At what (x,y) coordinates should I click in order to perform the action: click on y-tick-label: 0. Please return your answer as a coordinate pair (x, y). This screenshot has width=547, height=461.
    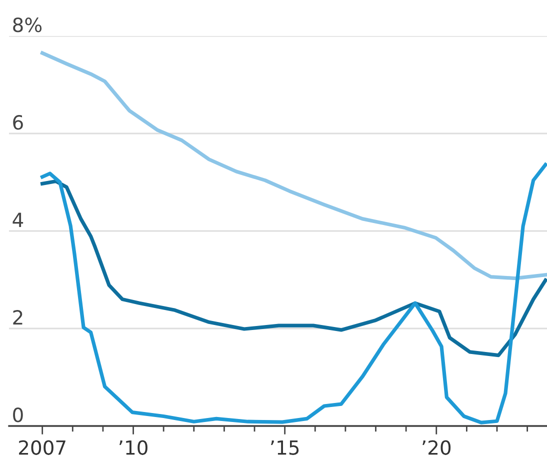
    Looking at the image, I should click on (18, 415).